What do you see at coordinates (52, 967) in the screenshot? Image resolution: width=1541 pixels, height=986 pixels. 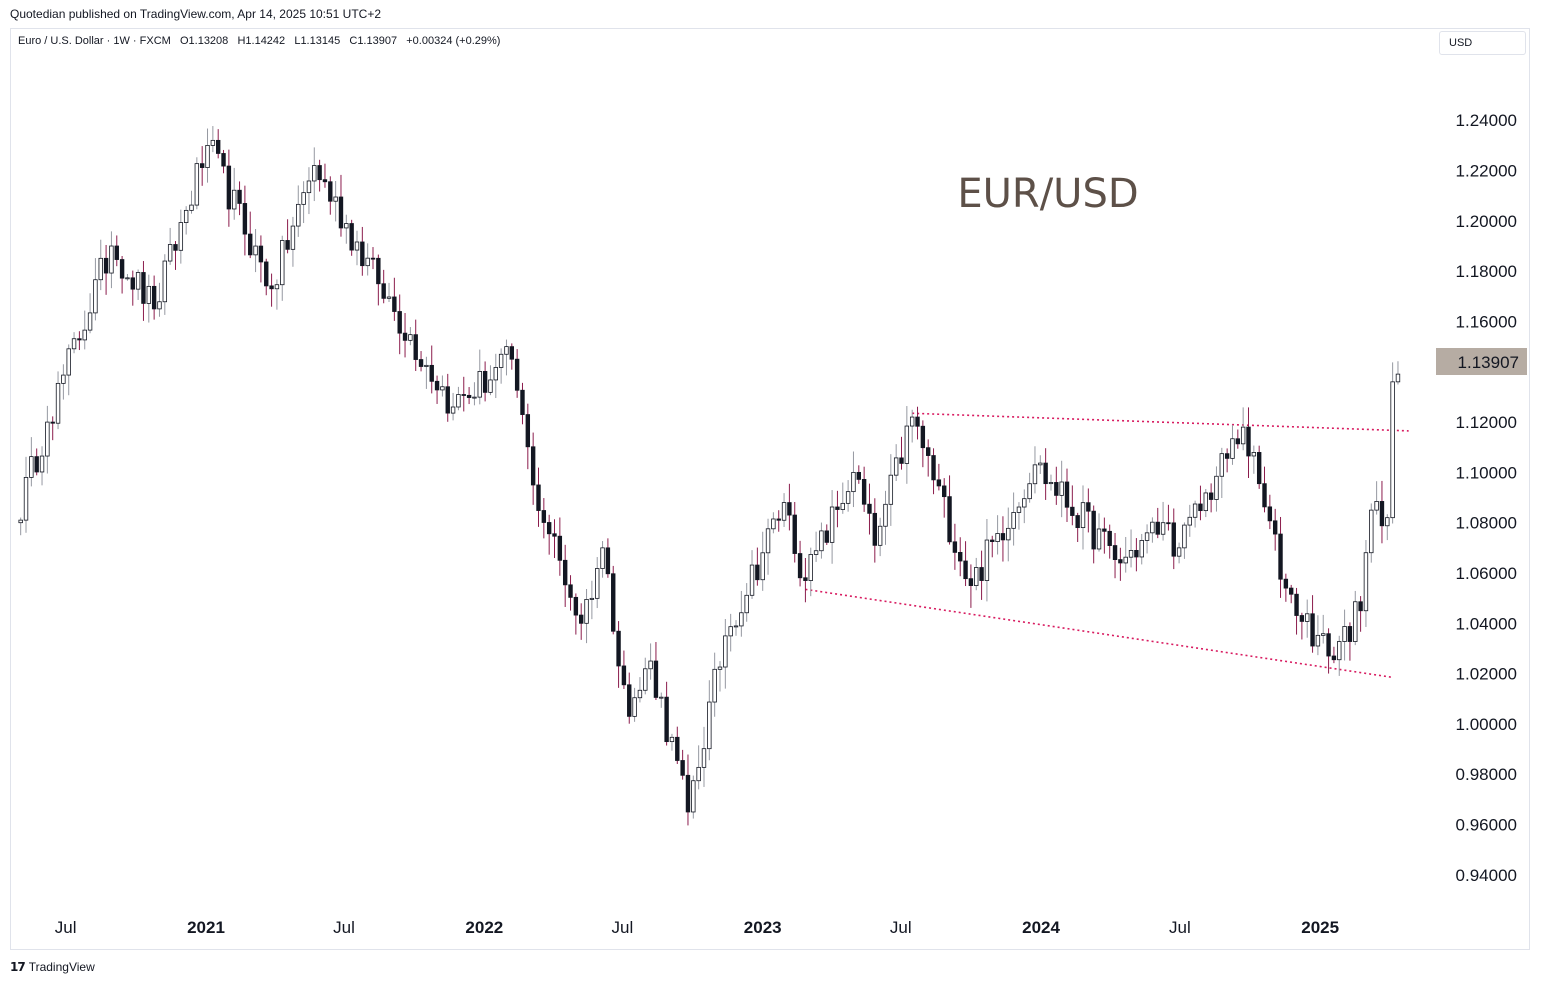 I see `tradingview-footer: 17 TradingView` at bounding box center [52, 967].